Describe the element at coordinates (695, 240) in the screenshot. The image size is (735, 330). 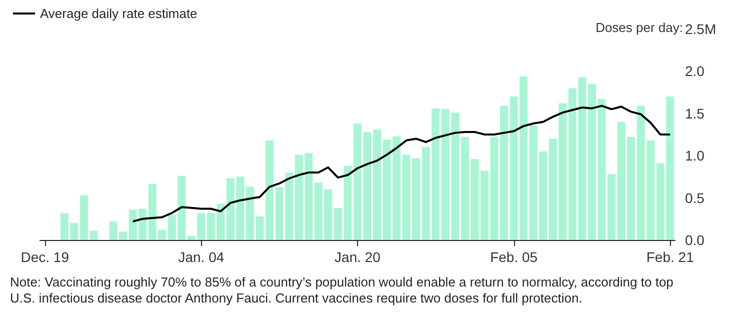
I see `y-tick-label: 0.0` at that location.